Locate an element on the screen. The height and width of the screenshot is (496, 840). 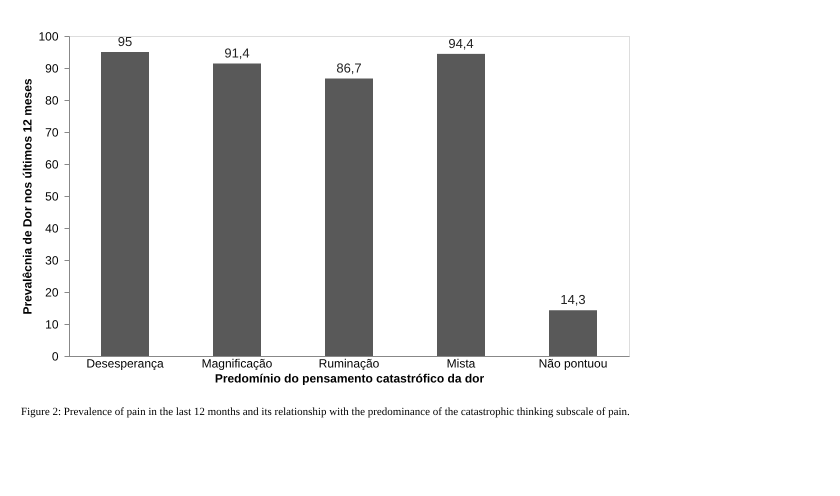
y-tick-label: 40 is located at coordinates (52, 229).